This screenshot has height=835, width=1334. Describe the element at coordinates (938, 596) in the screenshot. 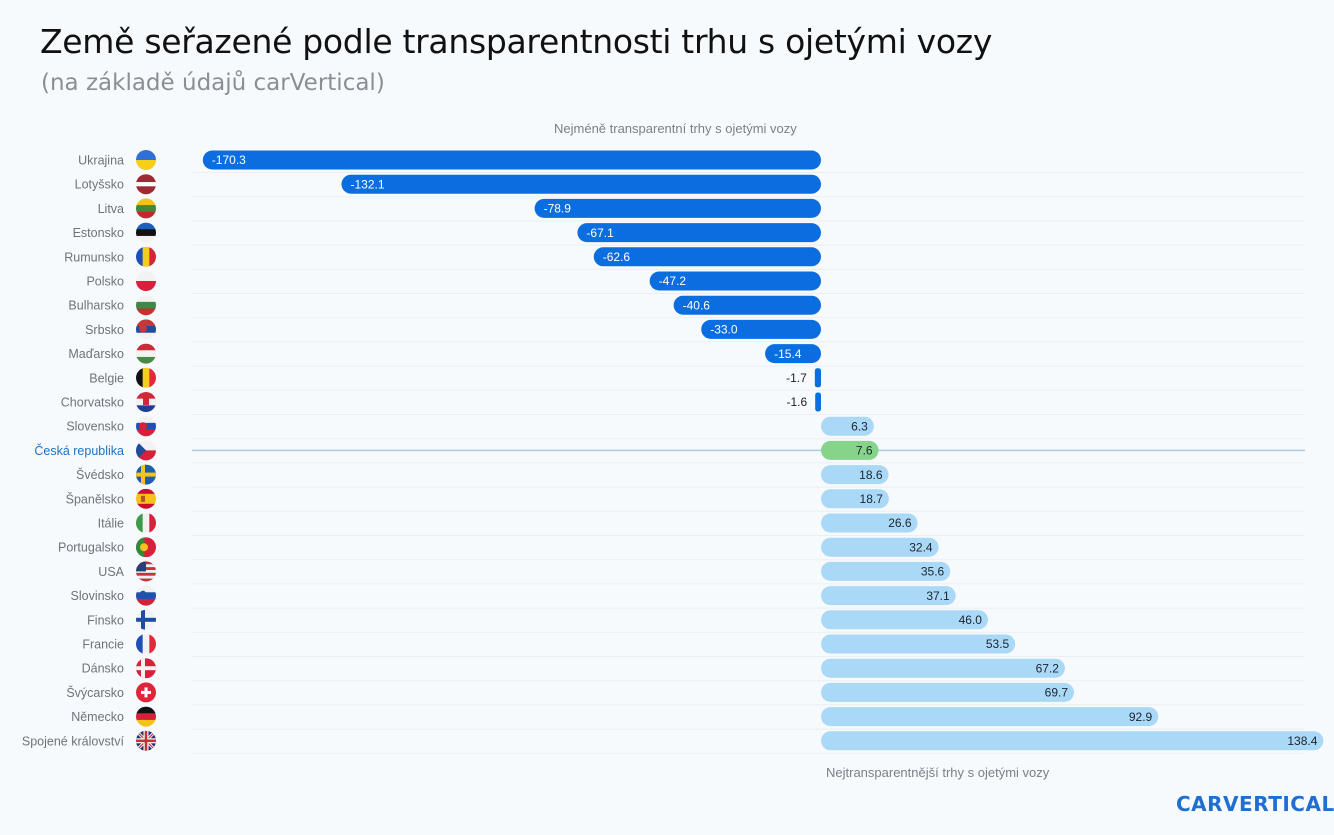

I see `value-label: 37.1` at that location.